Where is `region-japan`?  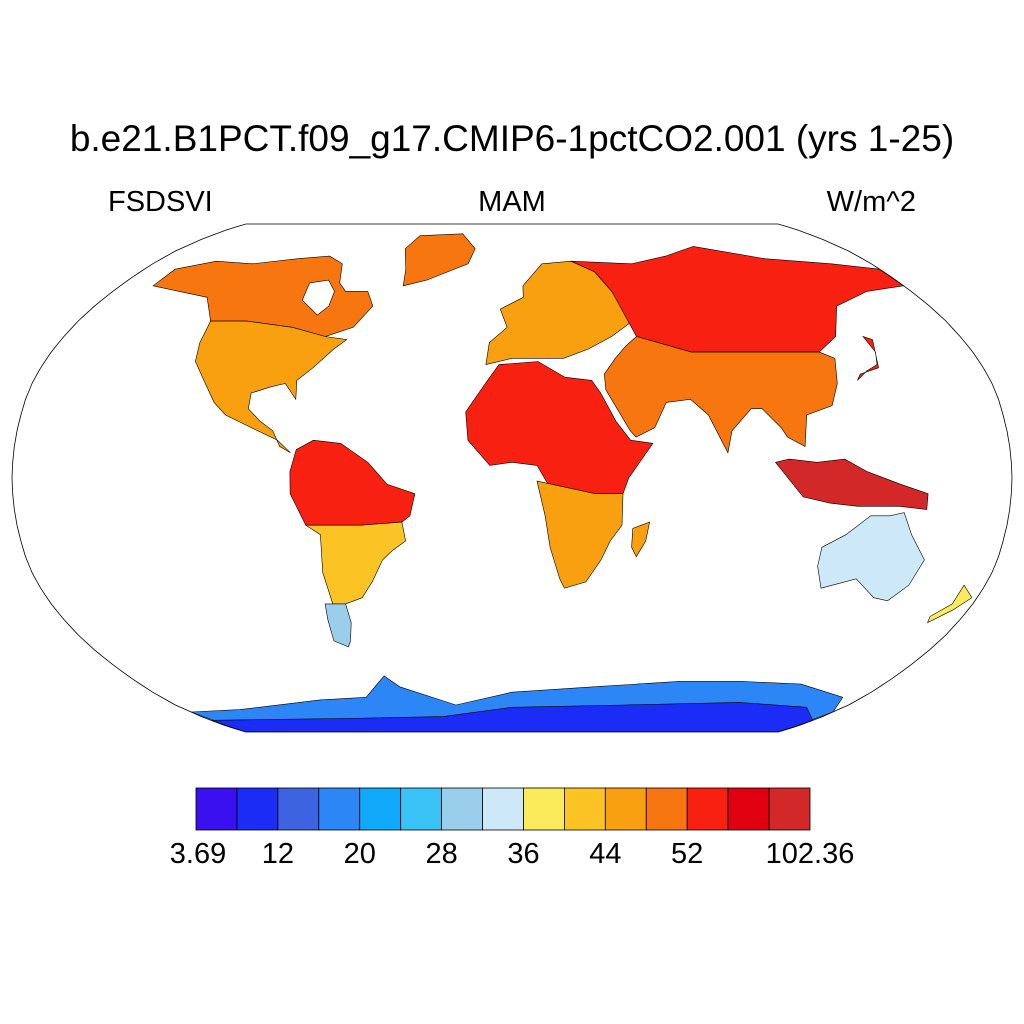
region-japan is located at coordinates (868, 358).